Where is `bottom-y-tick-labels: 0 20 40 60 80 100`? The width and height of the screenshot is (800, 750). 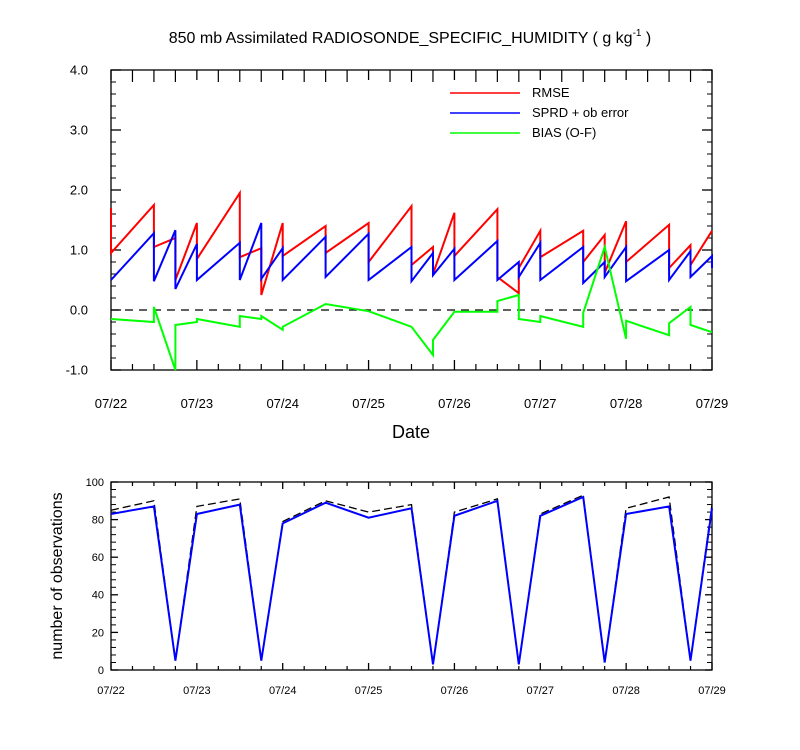 bottom-y-tick-labels: 0 20 40 60 80 100 is located at coordinates (95, 577).